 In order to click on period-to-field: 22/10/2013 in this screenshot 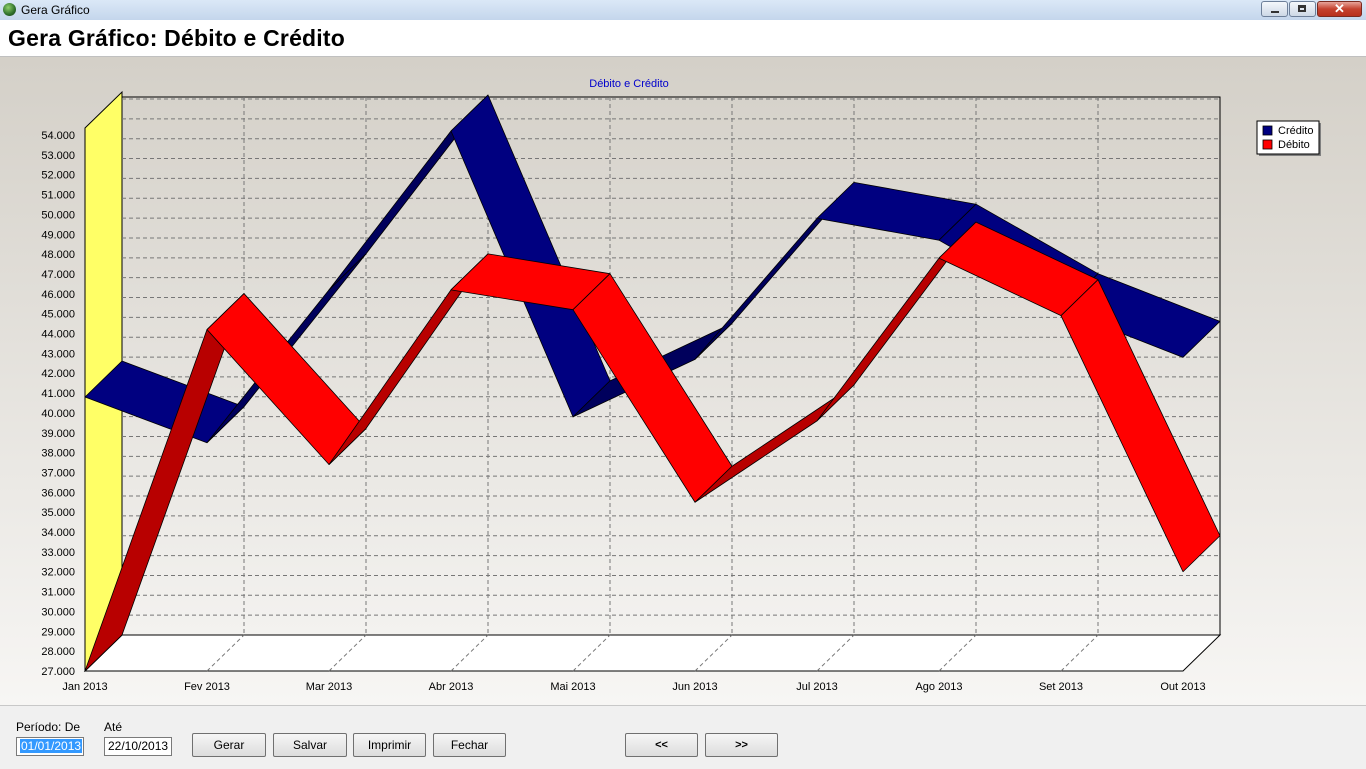, I will do `click(138, 746)`.